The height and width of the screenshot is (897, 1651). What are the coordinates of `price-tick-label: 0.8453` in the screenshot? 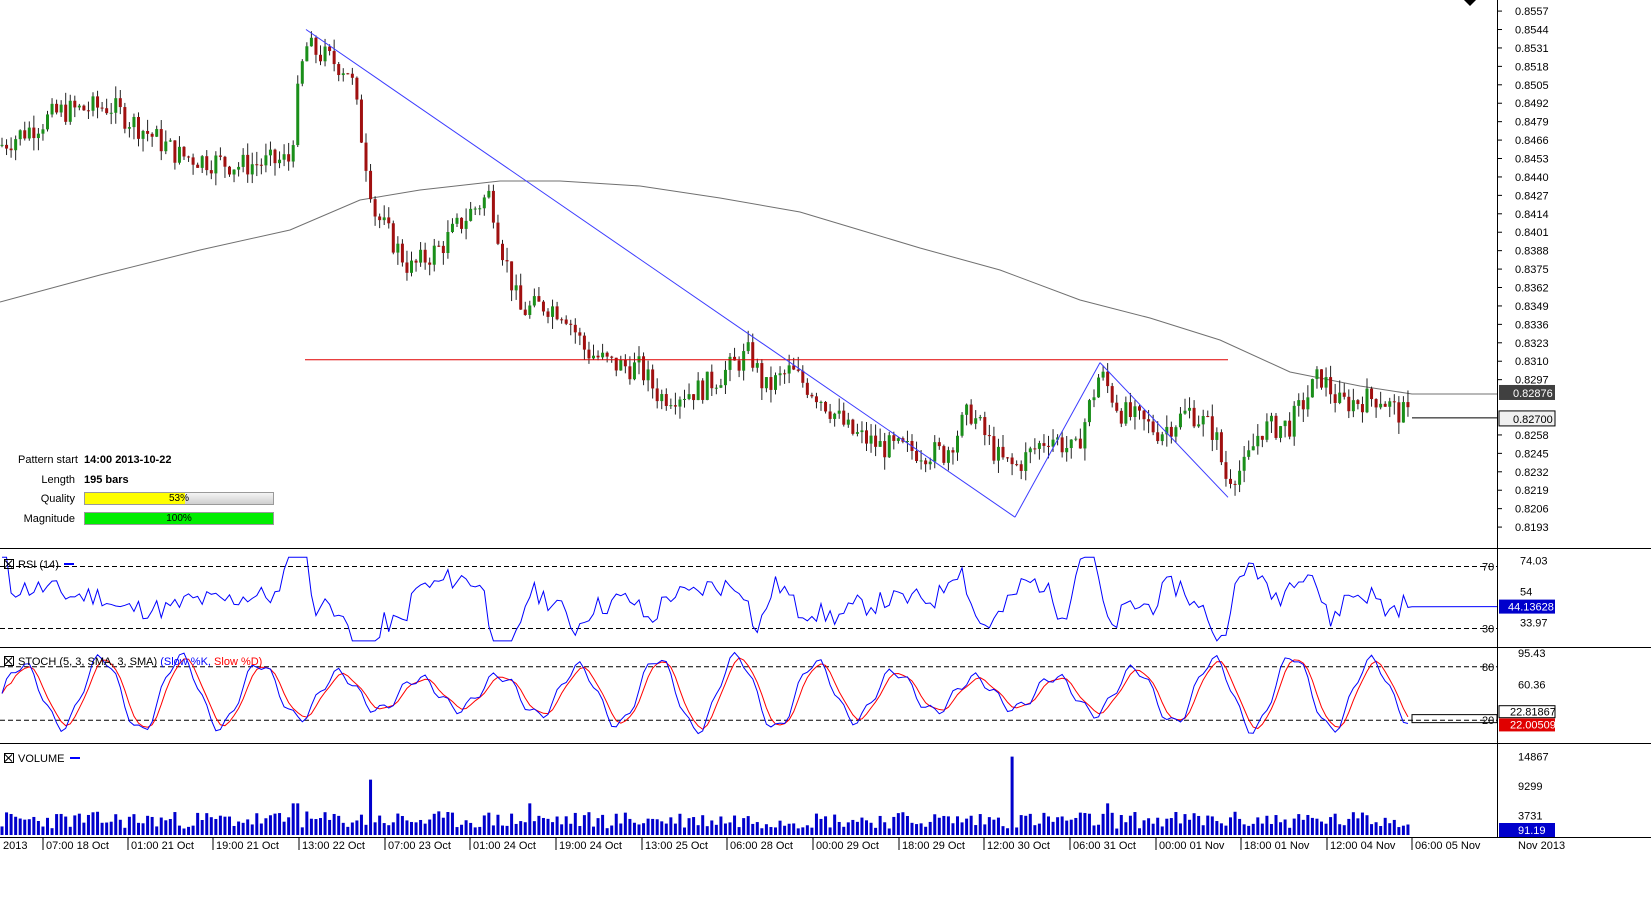 It's located at (1532, 160).